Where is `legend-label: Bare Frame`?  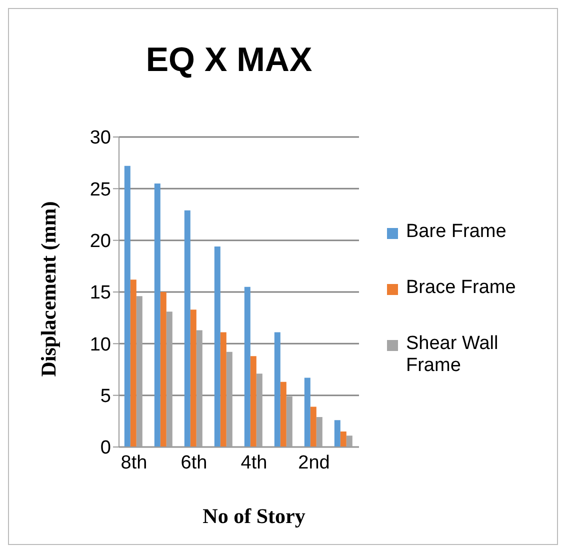
legend-label: Bare Frame is located at coordinates (457, 232).